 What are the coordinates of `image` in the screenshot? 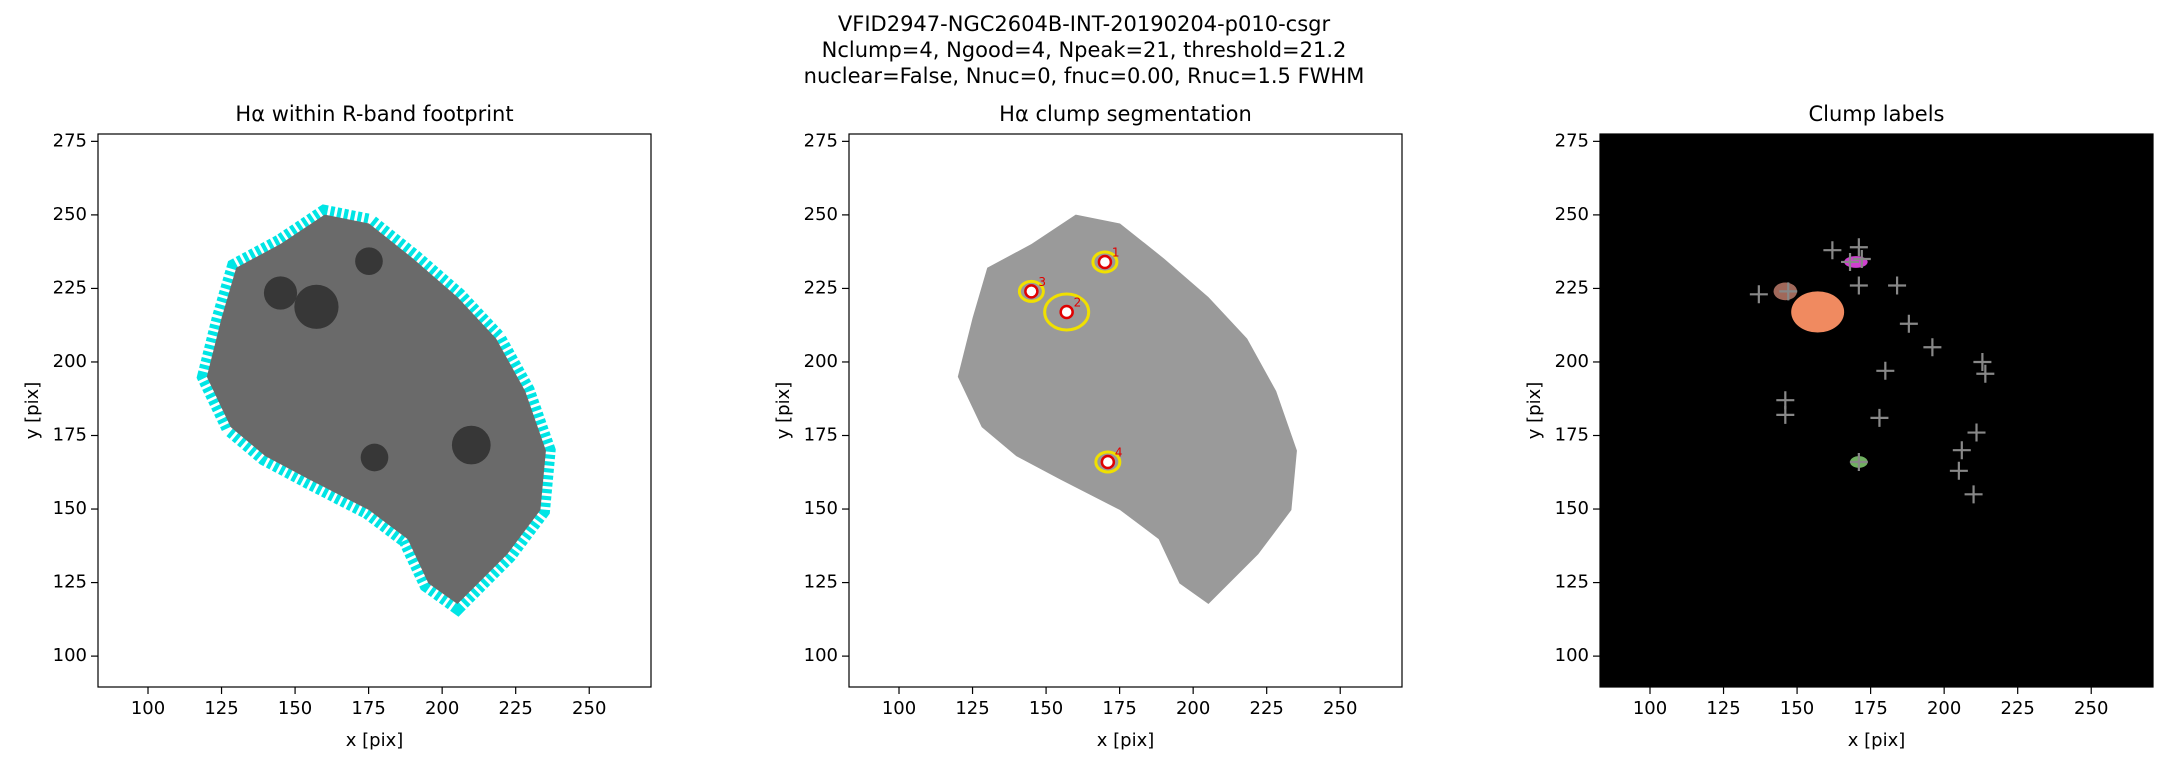 It's located at (376, 409).